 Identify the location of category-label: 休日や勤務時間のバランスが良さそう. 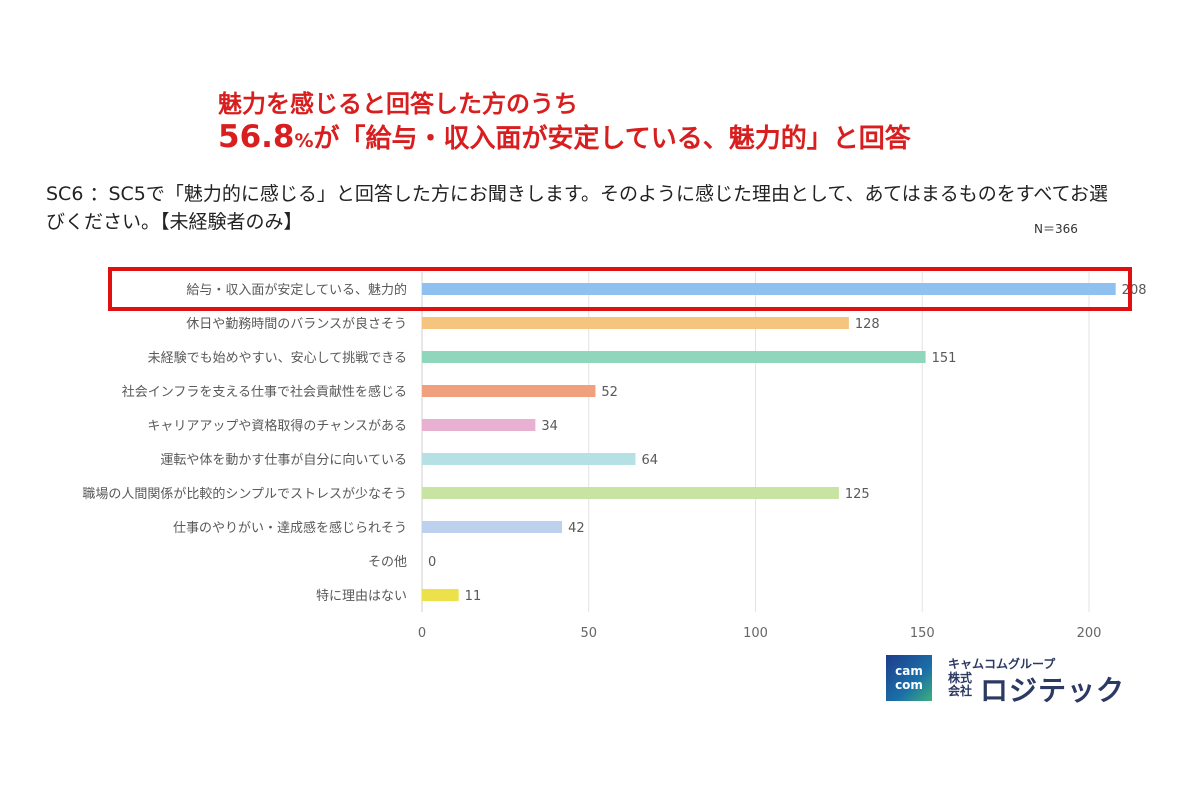
(296, 324).